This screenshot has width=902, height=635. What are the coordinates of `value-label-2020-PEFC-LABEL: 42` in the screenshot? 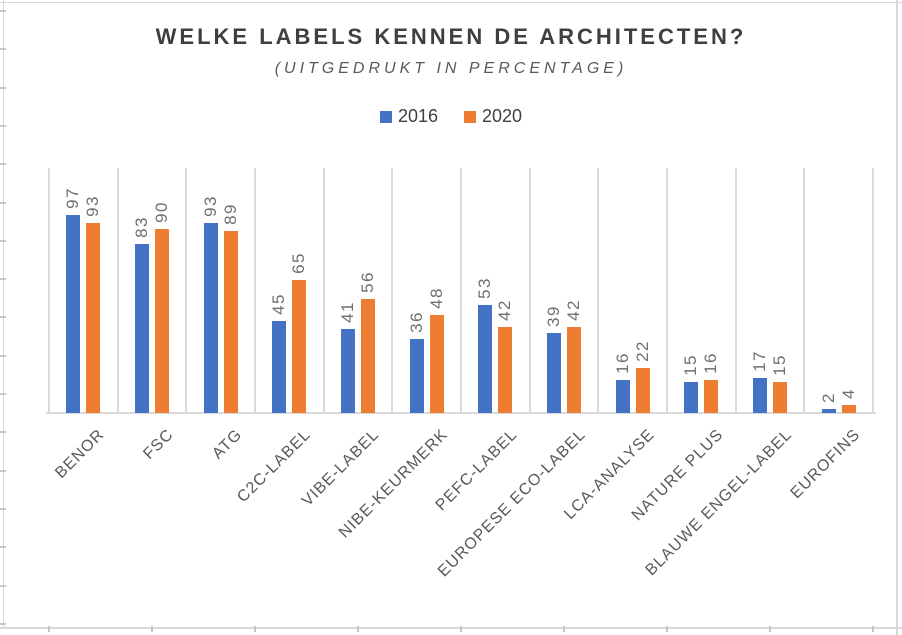 It's located at (504, 310).